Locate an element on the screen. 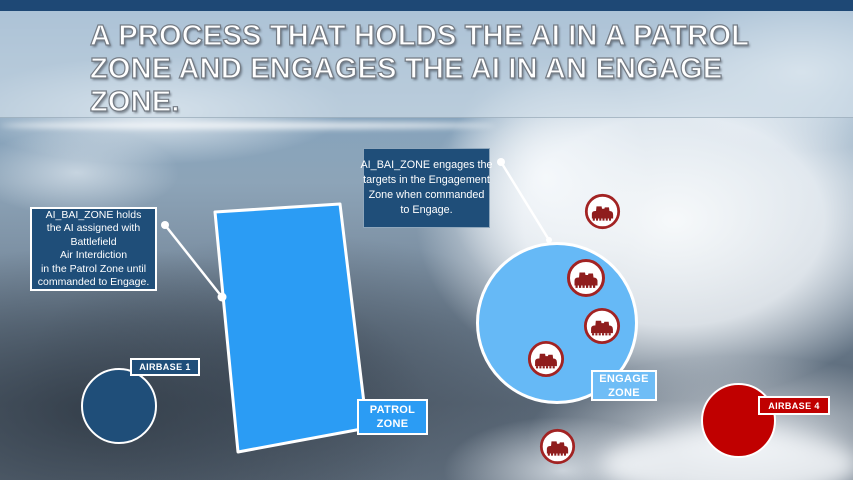 The height and width of the screenshot is (480, 853). top-bar is located at coordinates (426, 5).